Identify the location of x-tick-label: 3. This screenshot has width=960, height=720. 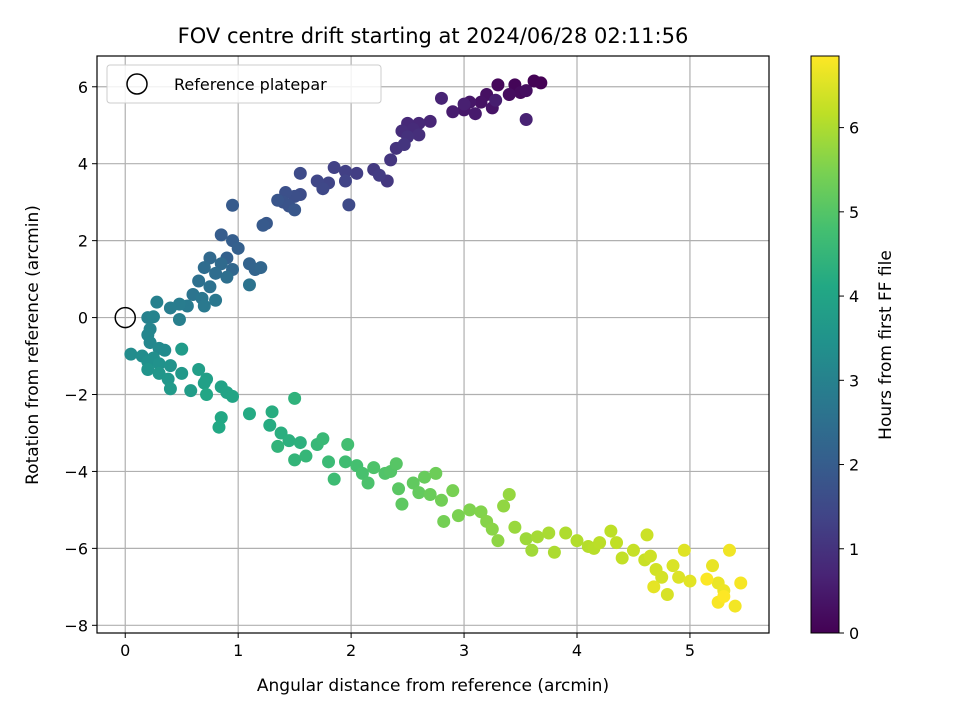
(464, 650).